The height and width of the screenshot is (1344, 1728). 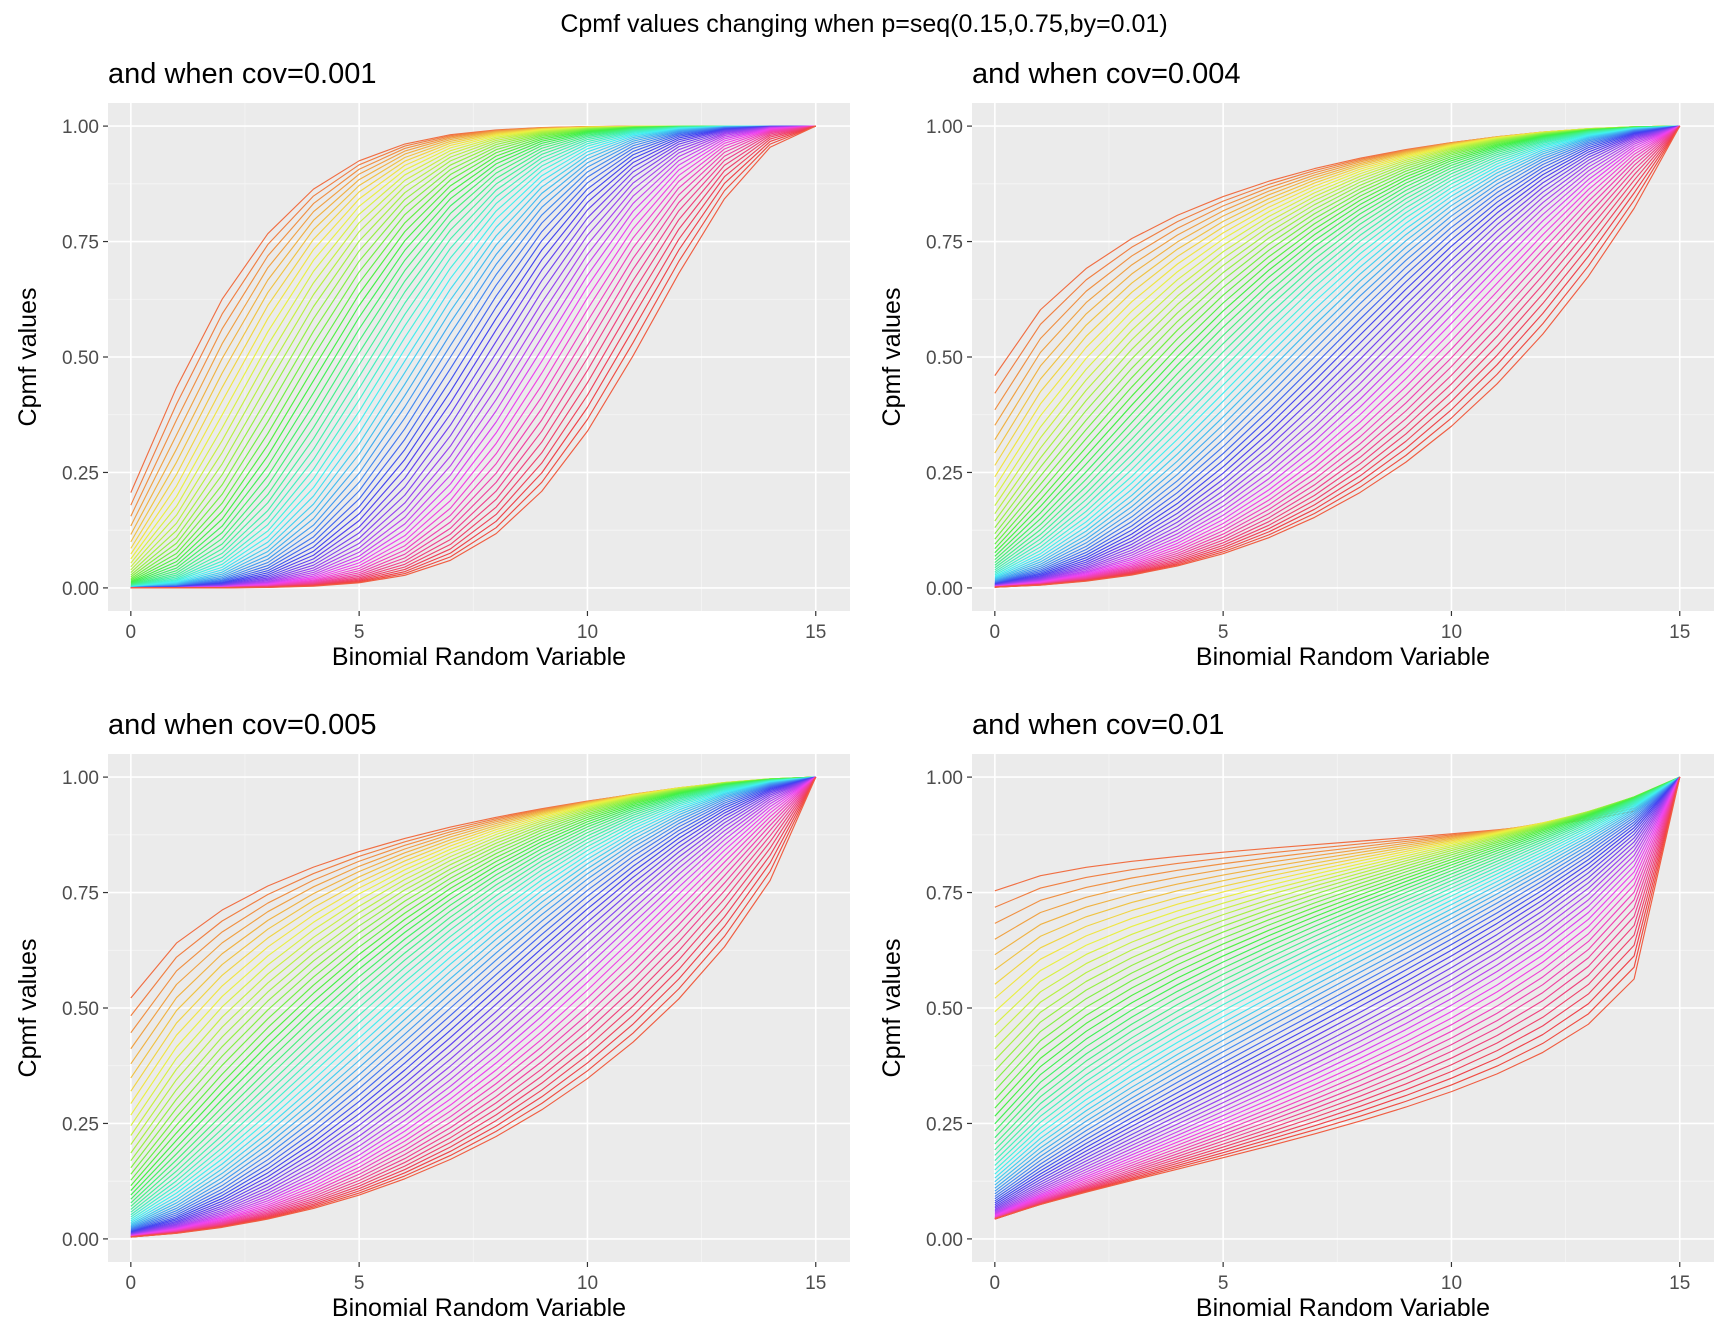 I want to click on cdf-curve-p-0.31, so click(x=1337, y=938).